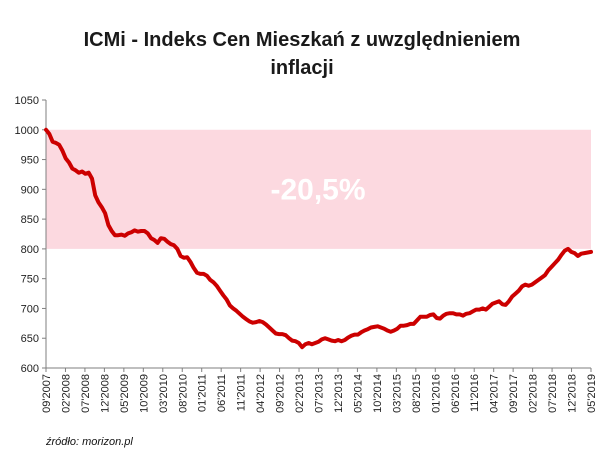  Describe the element at coordinates (300, 393) in the screenshot. I see `x-tick-label: 02'2013` at that location.